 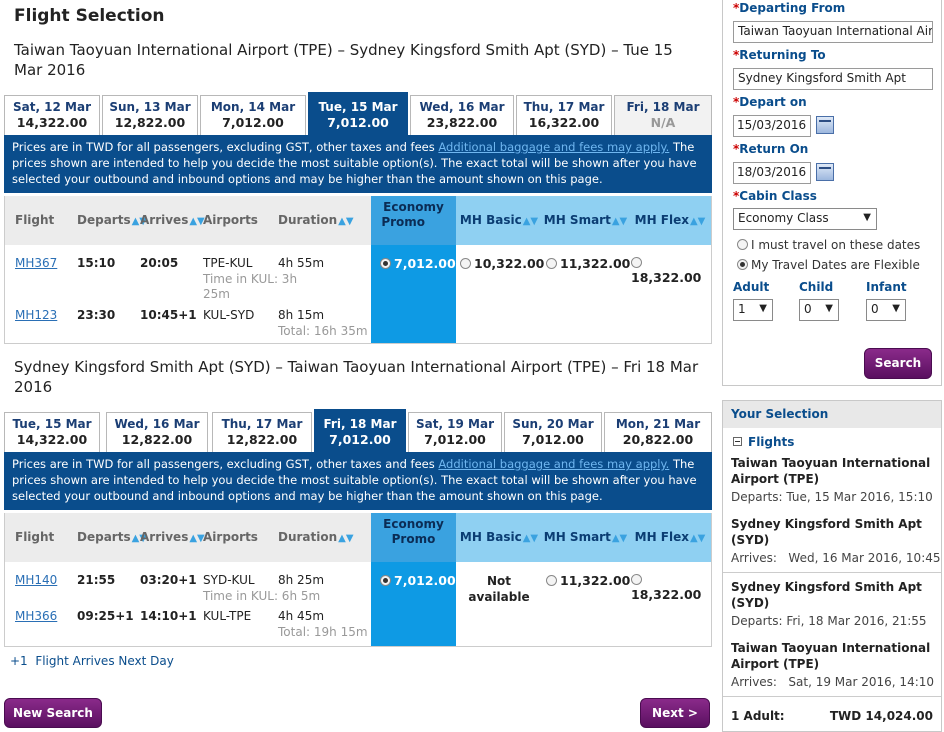 What do you see at coordinates (53, 713) in the screenshot?
I see `new-search-button: New Search` at bounding box center [53, 713].